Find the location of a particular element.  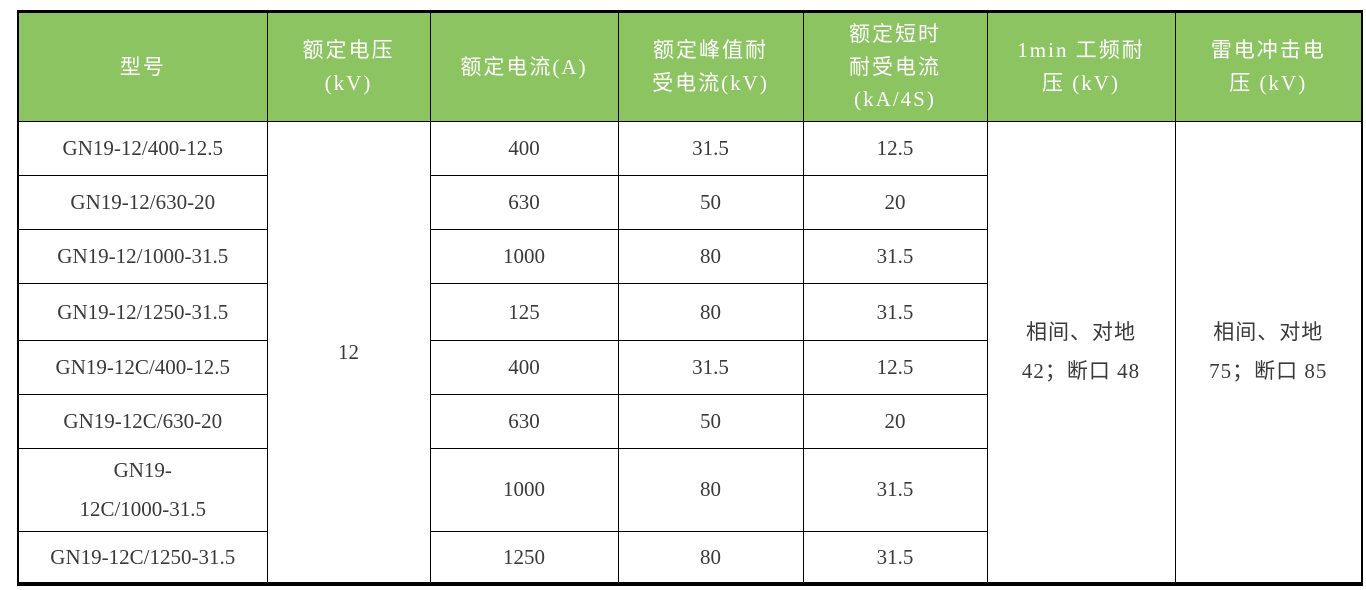

table-row: GN19-12C/630-20 630 50 20 is located at coordinates (689, 421).